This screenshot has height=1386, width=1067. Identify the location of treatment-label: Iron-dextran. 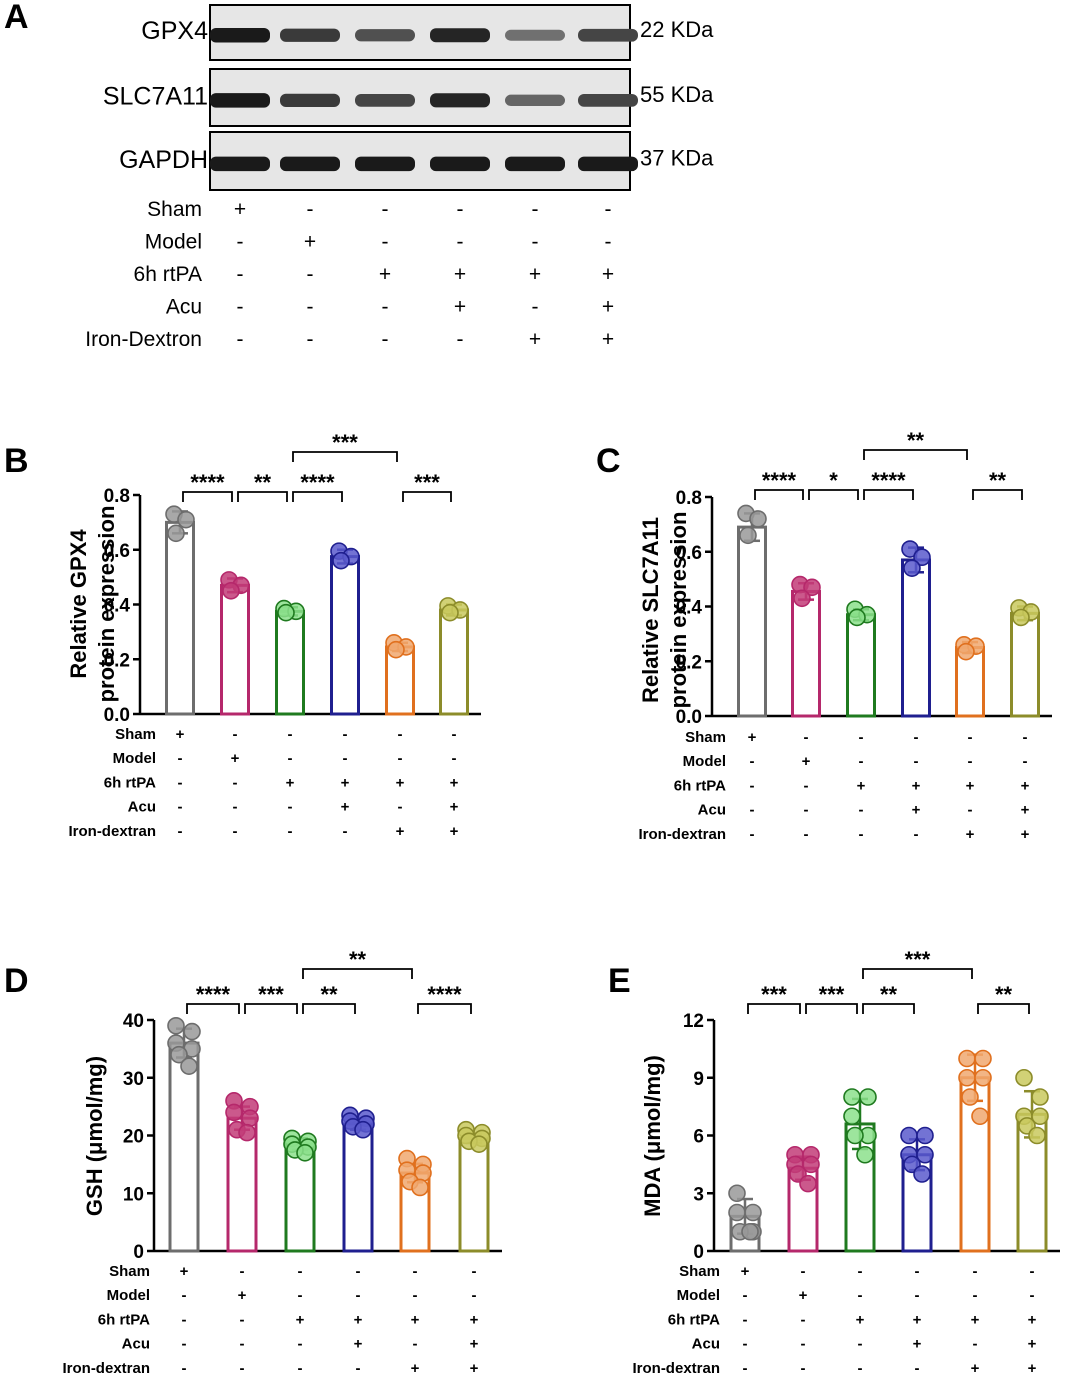
(112, 831).